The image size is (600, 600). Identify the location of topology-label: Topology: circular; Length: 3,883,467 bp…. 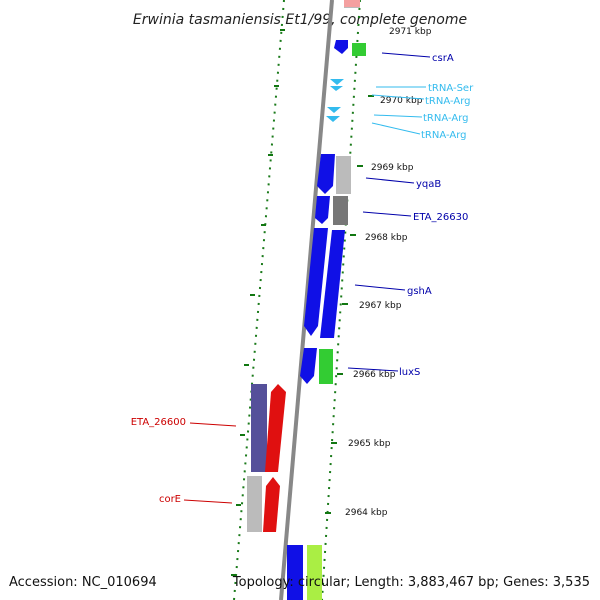
(411, 582).